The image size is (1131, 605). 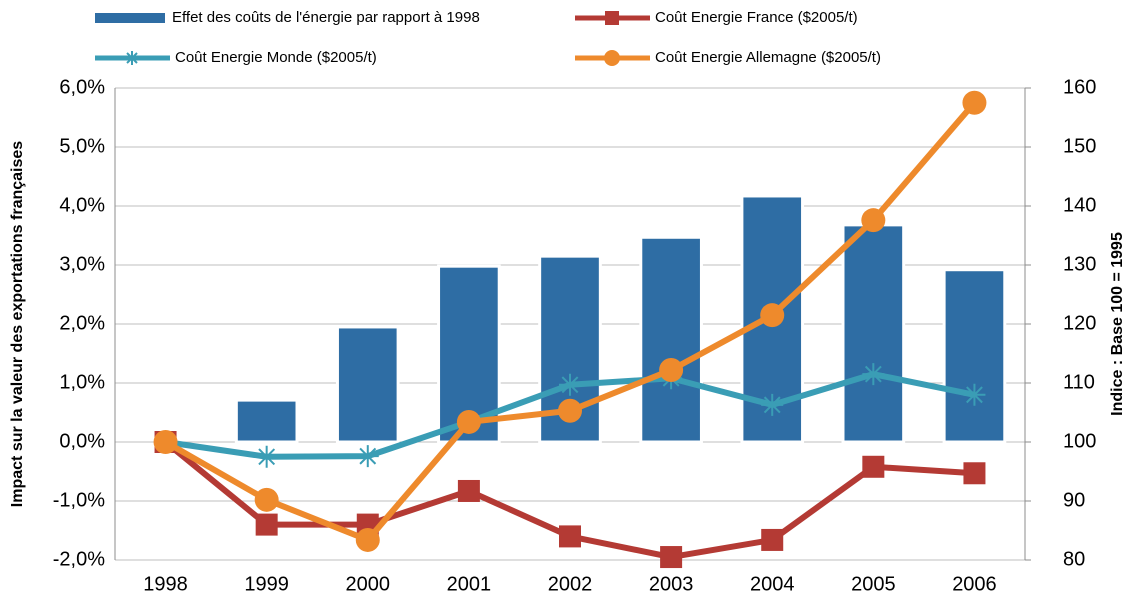 I want to click on x-tick-label: 2004, so click(x=772, y=584).